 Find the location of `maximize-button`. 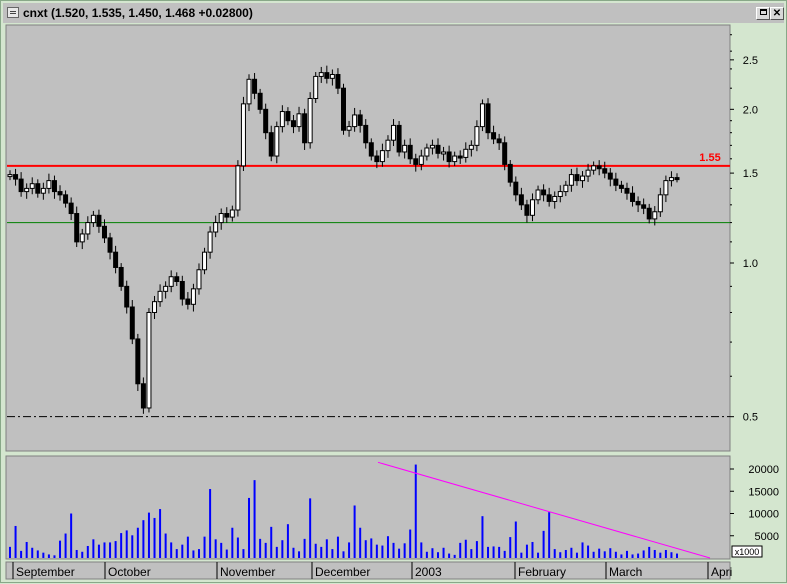

maximize-button is located at coordinates (763, 13).